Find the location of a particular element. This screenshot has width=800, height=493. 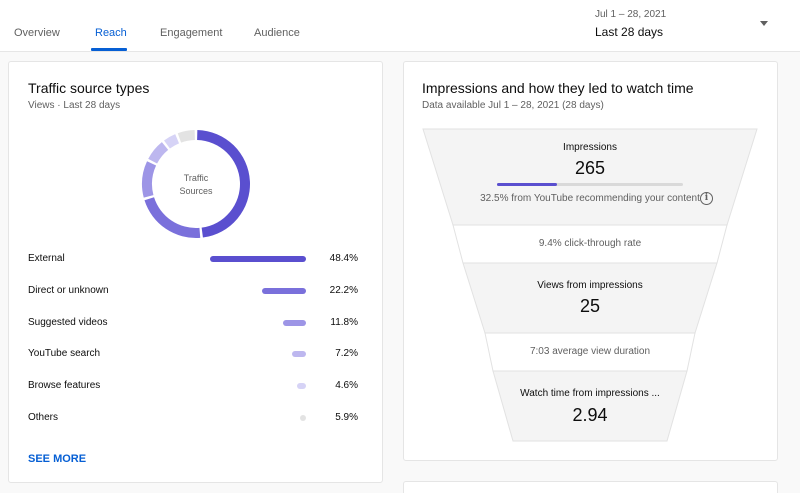

dropdown-arrow-icon is located at coordinates (764, 23).